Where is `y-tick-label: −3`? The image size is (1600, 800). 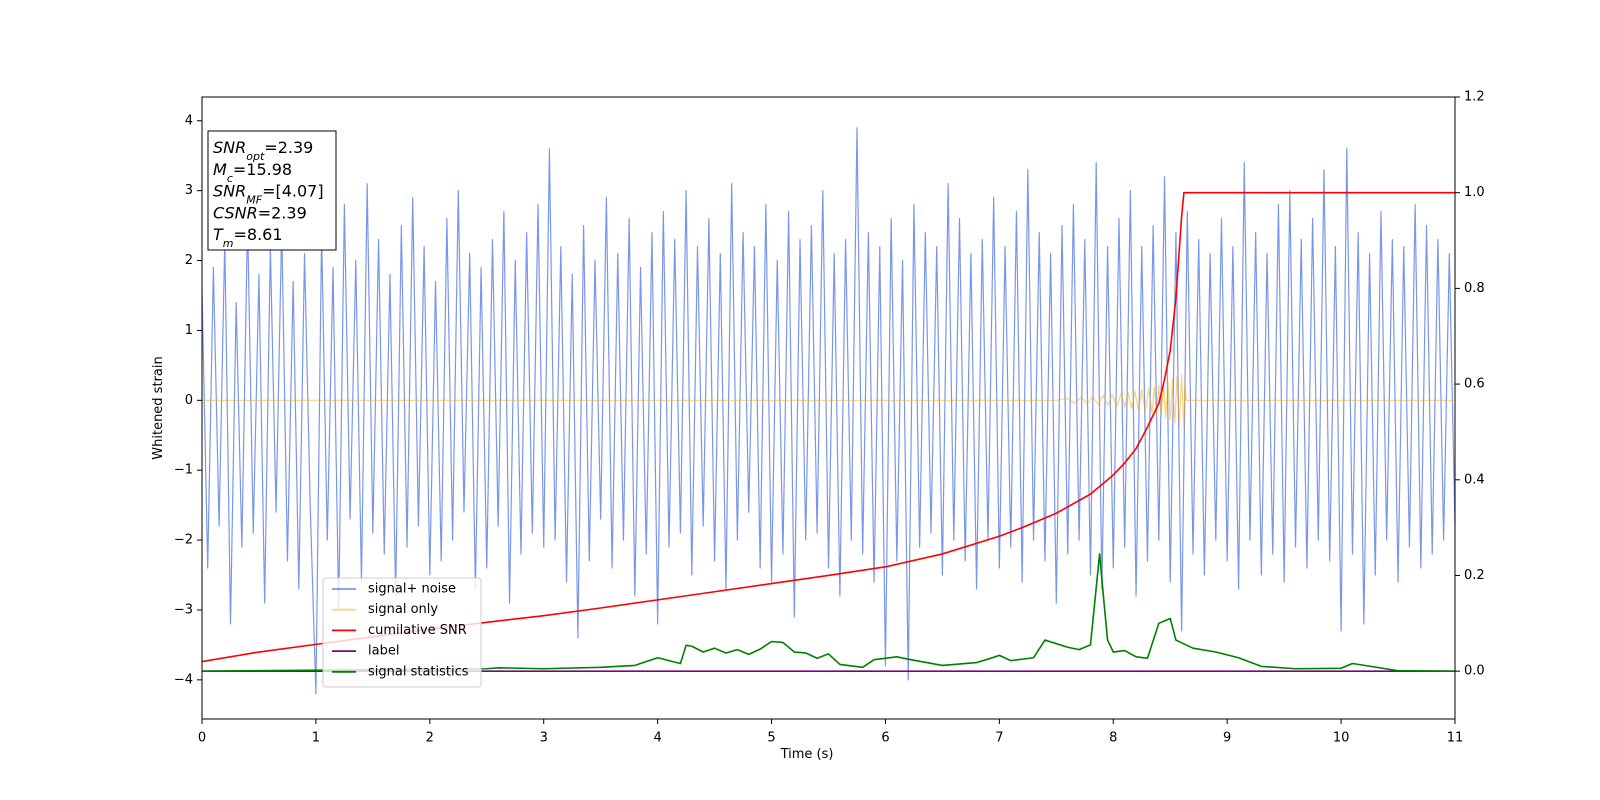
y-tick-label: −3 is located at coordinates (183, 609).